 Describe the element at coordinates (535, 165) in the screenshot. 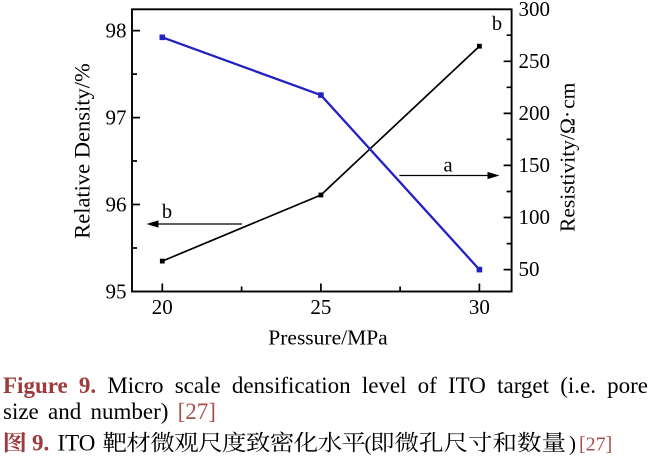

I see `svg-text: 150` at that location.